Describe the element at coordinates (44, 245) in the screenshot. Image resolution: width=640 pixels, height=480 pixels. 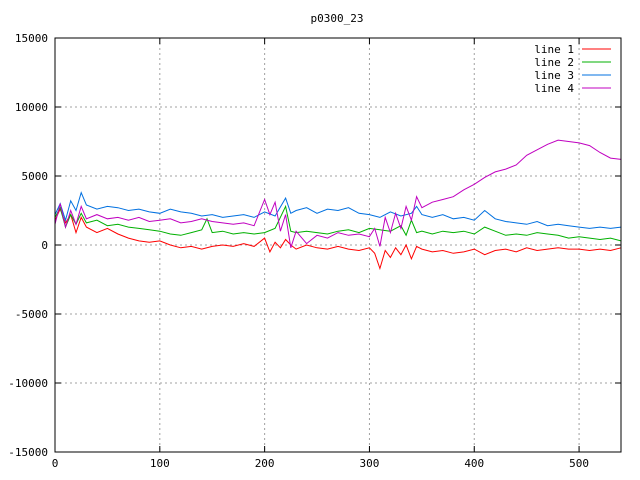
I see `y-tick-label: 0` at that location.